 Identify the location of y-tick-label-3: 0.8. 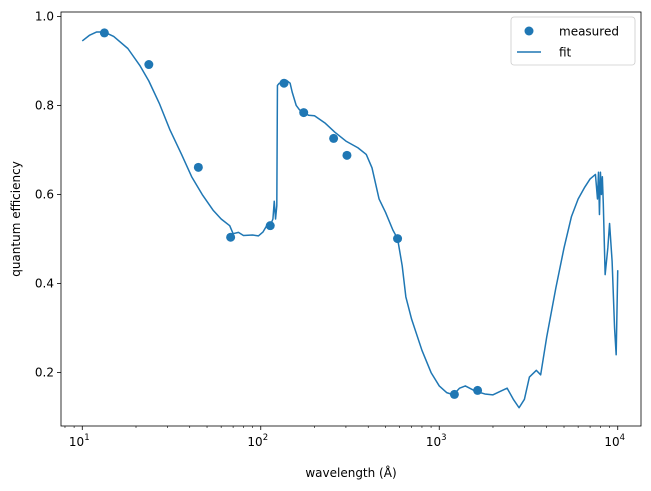
(44, 105).